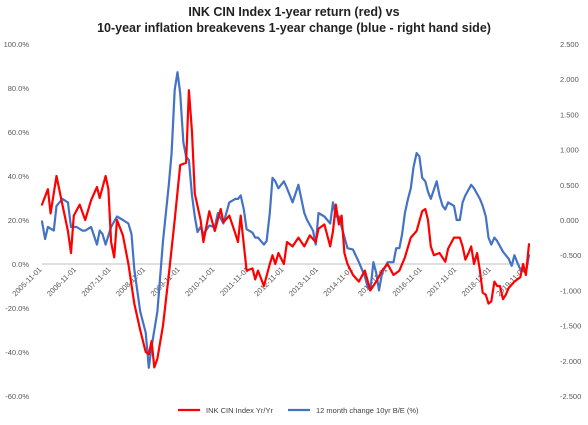 The width and height of the screenshot is (588, 425). What do you see at coordinates (441, 281) in the screenshot?
I see `x-tick-label: 2017-11-01` at bounding box center [441, 281].